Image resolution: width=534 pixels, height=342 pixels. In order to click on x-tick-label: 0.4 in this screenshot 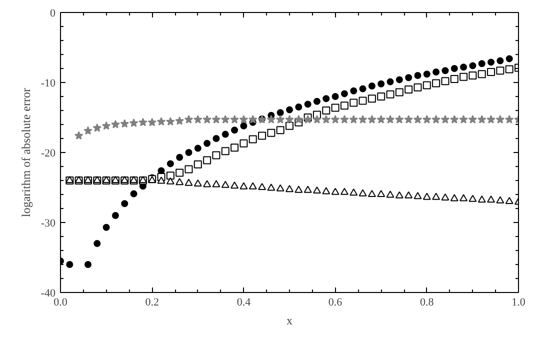, I will do `click(244, 302)`.